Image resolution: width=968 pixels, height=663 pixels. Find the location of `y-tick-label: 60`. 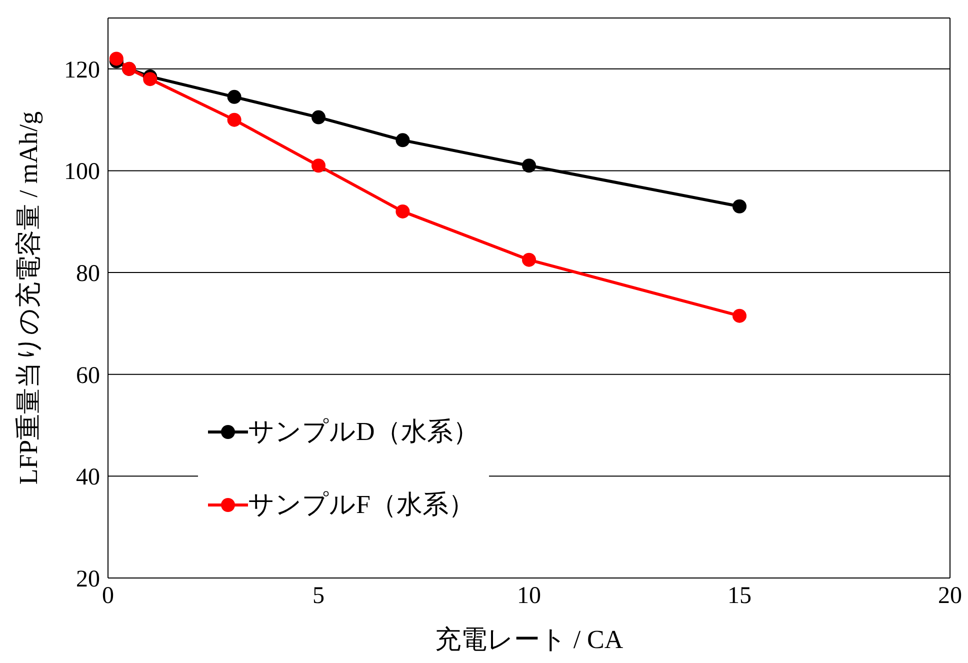

y-tick-label: 60 is located at coordinates (88, 375).